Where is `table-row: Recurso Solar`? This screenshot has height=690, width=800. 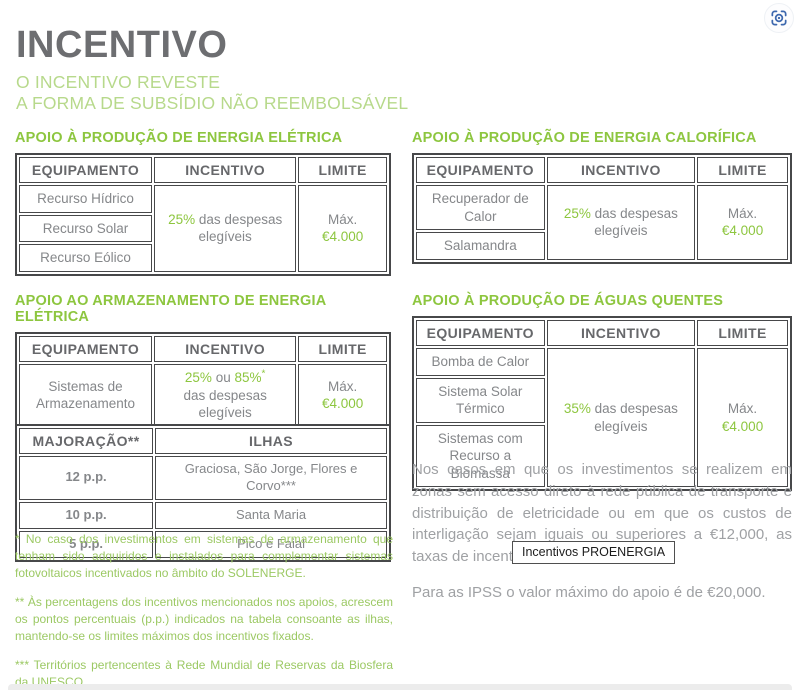 table-row: Recurso Solar is located at coordinates (203, 228).